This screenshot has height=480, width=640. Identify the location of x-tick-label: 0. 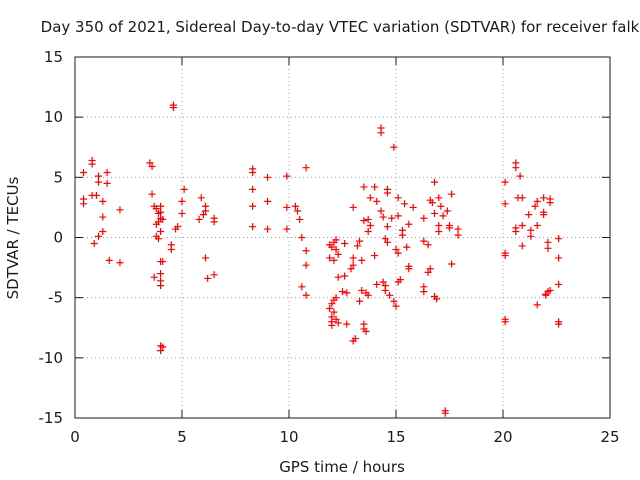
(75, 437).